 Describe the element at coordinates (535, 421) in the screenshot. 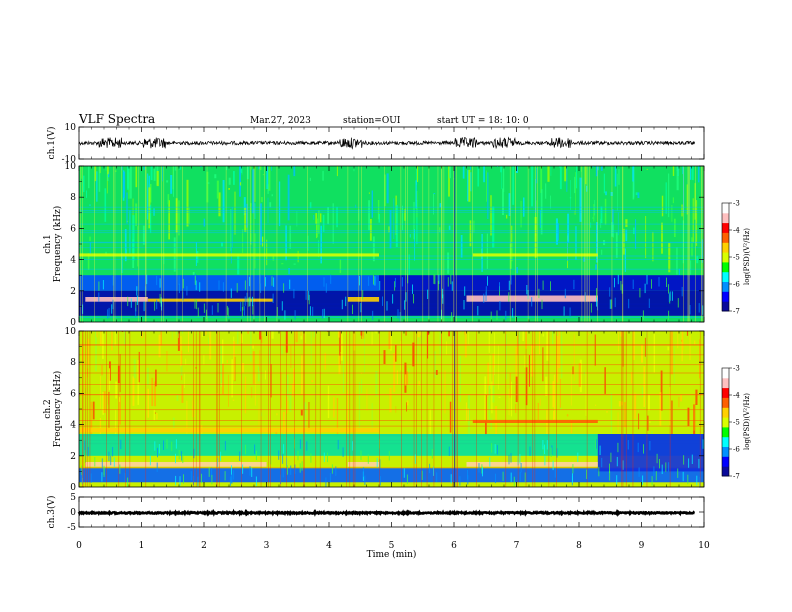

I see `spectral-band` at that location.